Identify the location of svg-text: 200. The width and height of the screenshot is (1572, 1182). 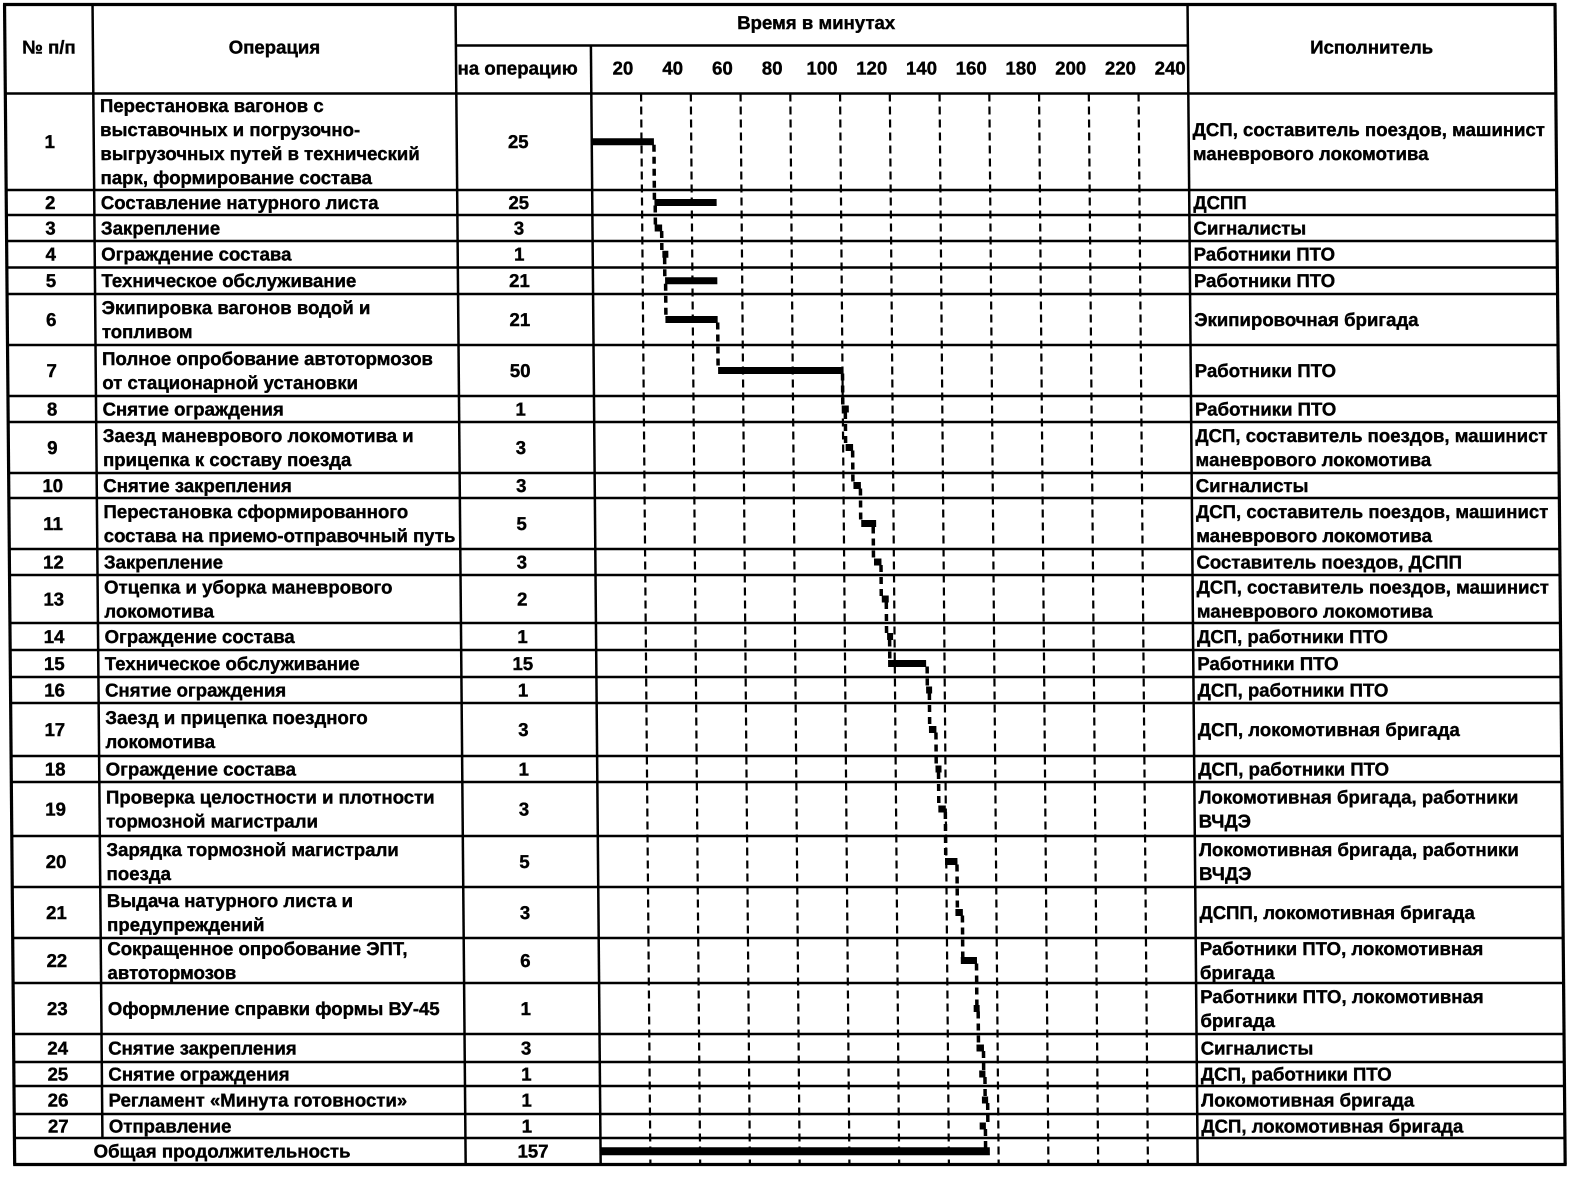
(1070, 68).